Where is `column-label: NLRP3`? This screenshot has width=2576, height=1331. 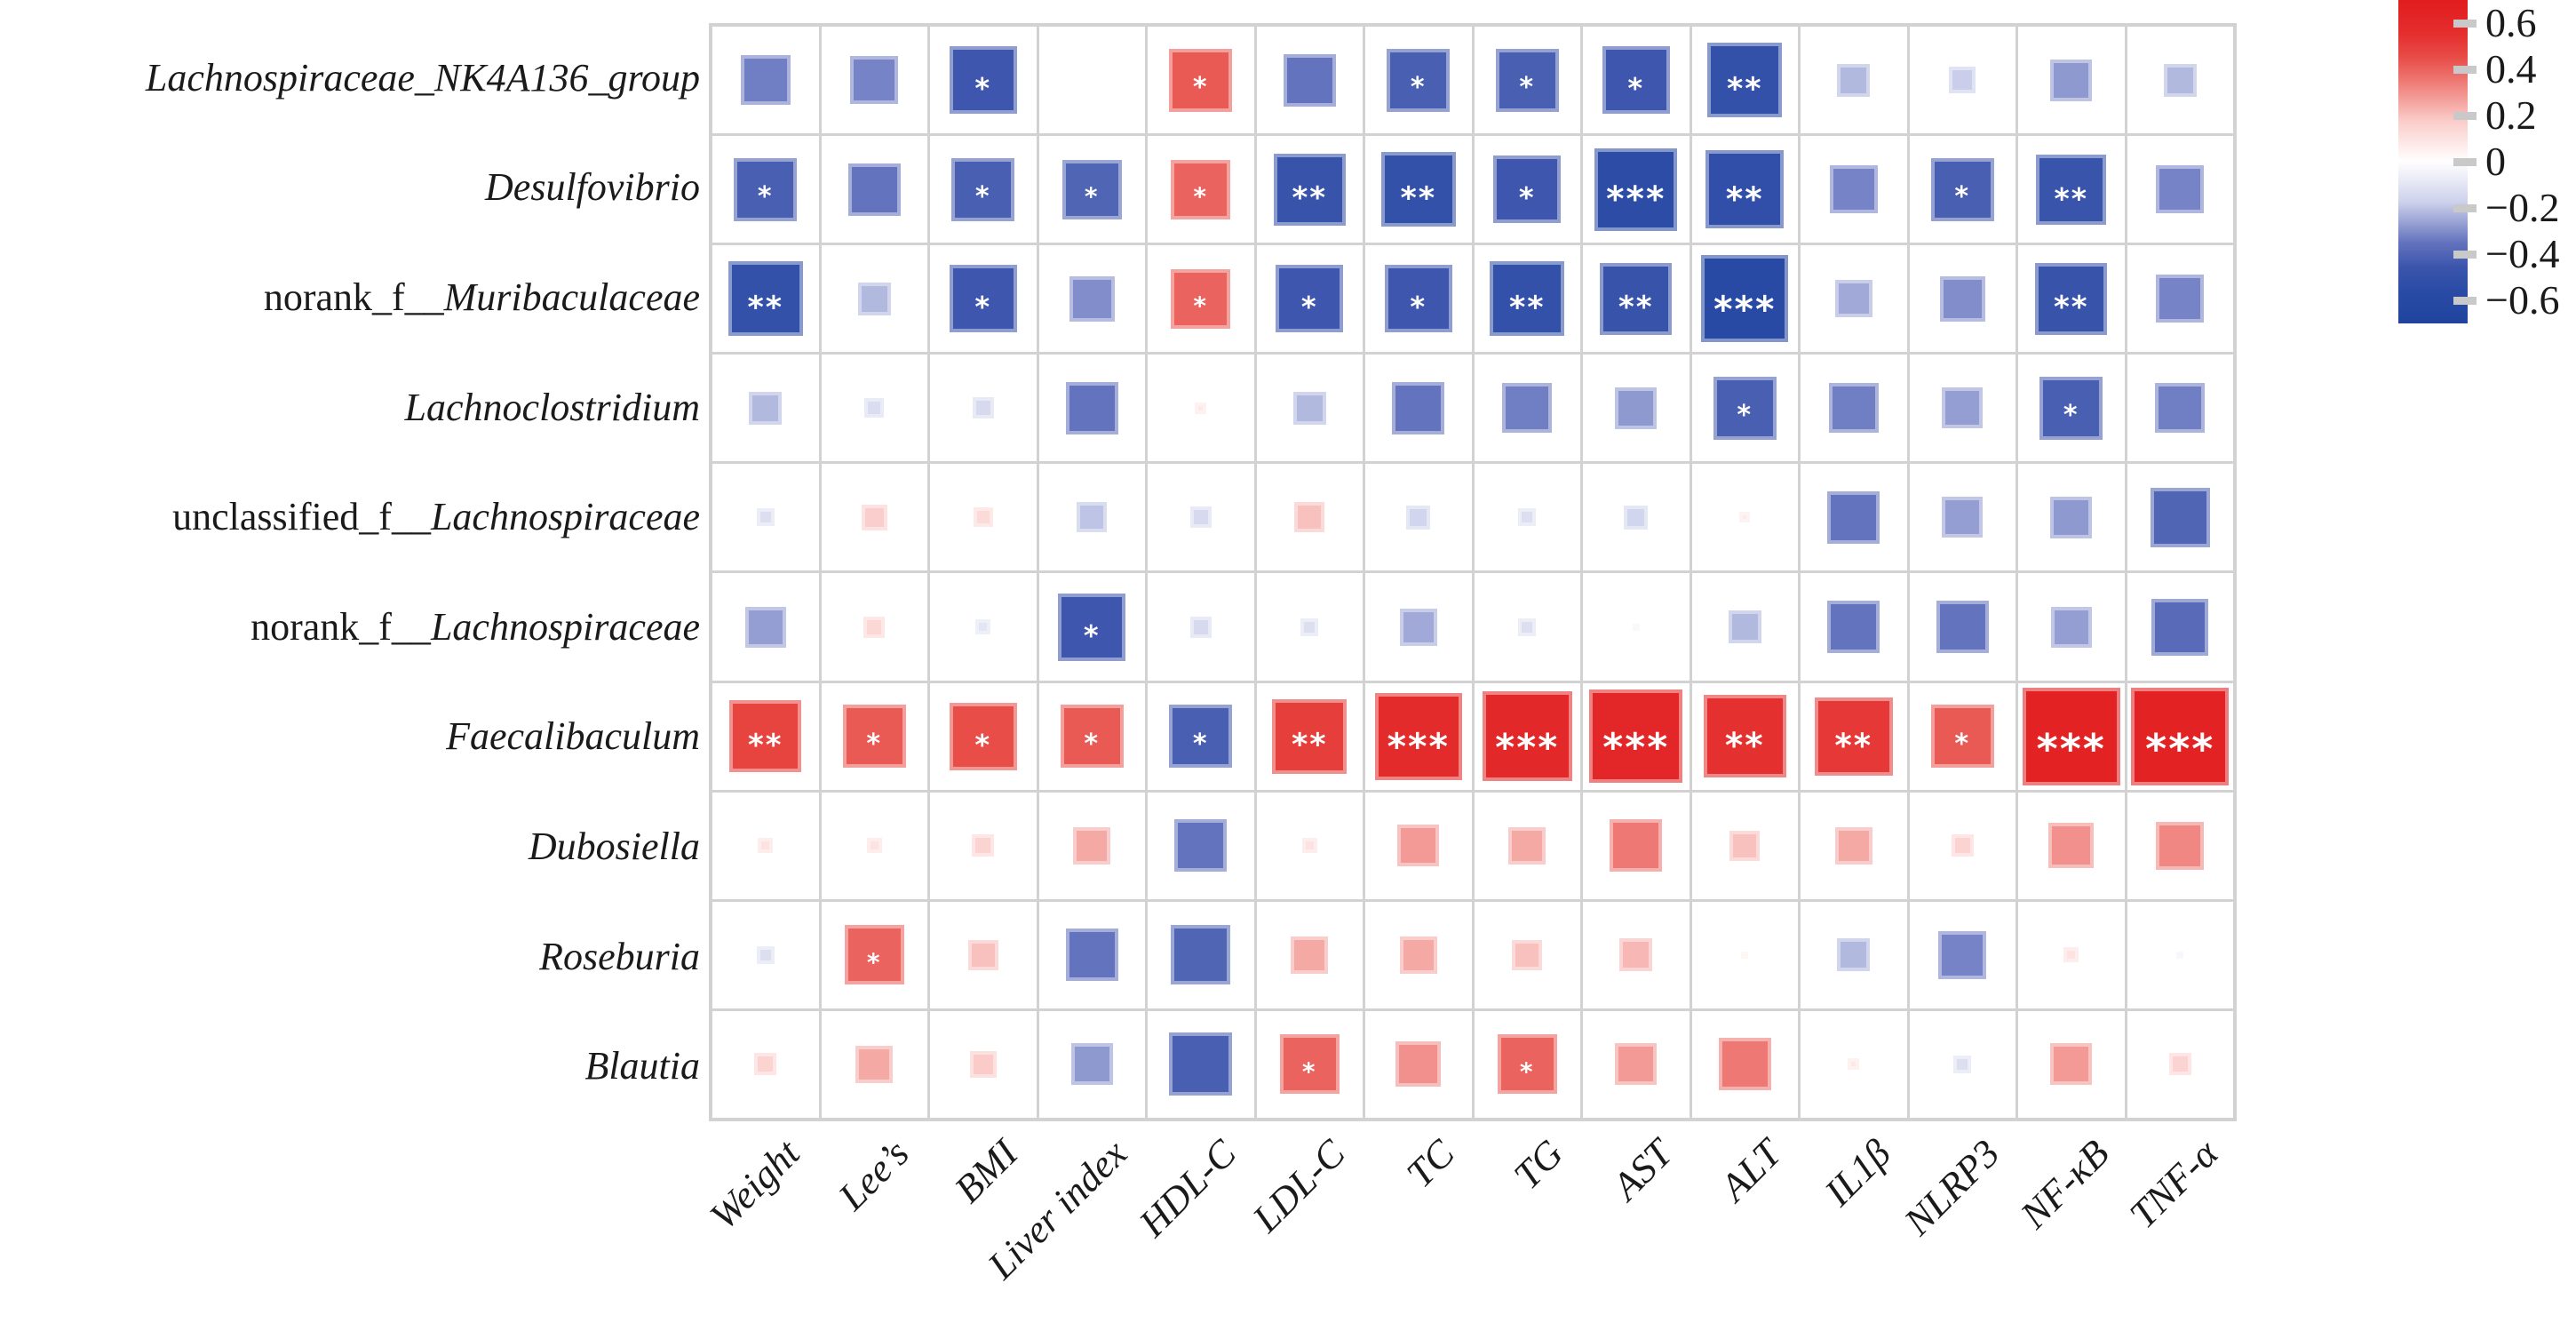
column-label: NLRP3 is located at coordinates (1952, 1187).